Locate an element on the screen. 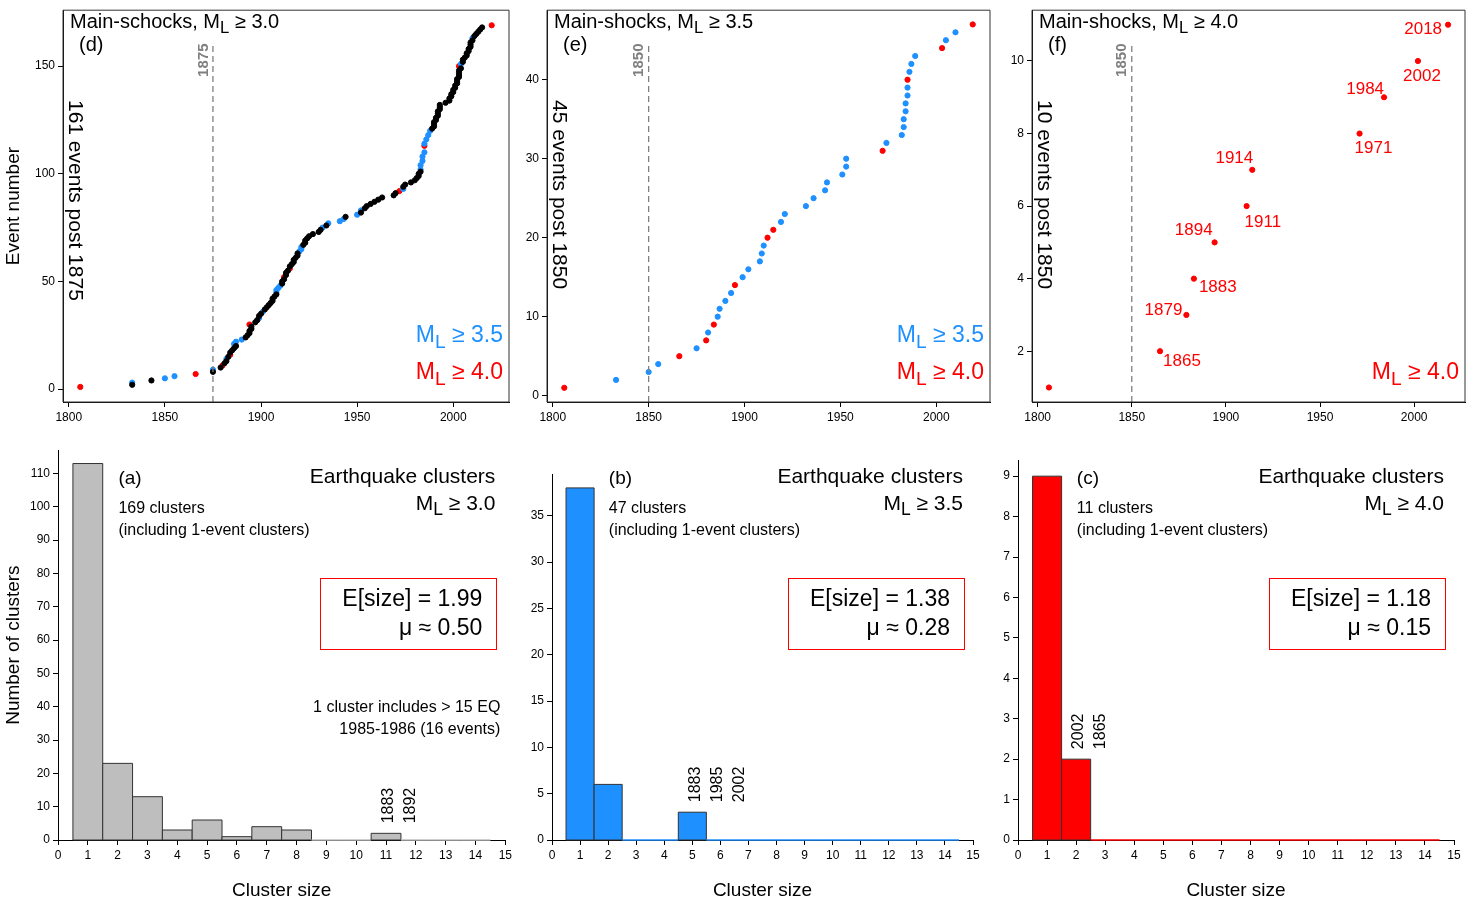 The height and width of the screenshot is (906, 1470). text: Earthquake clusters is located at coordinates (402, 476).